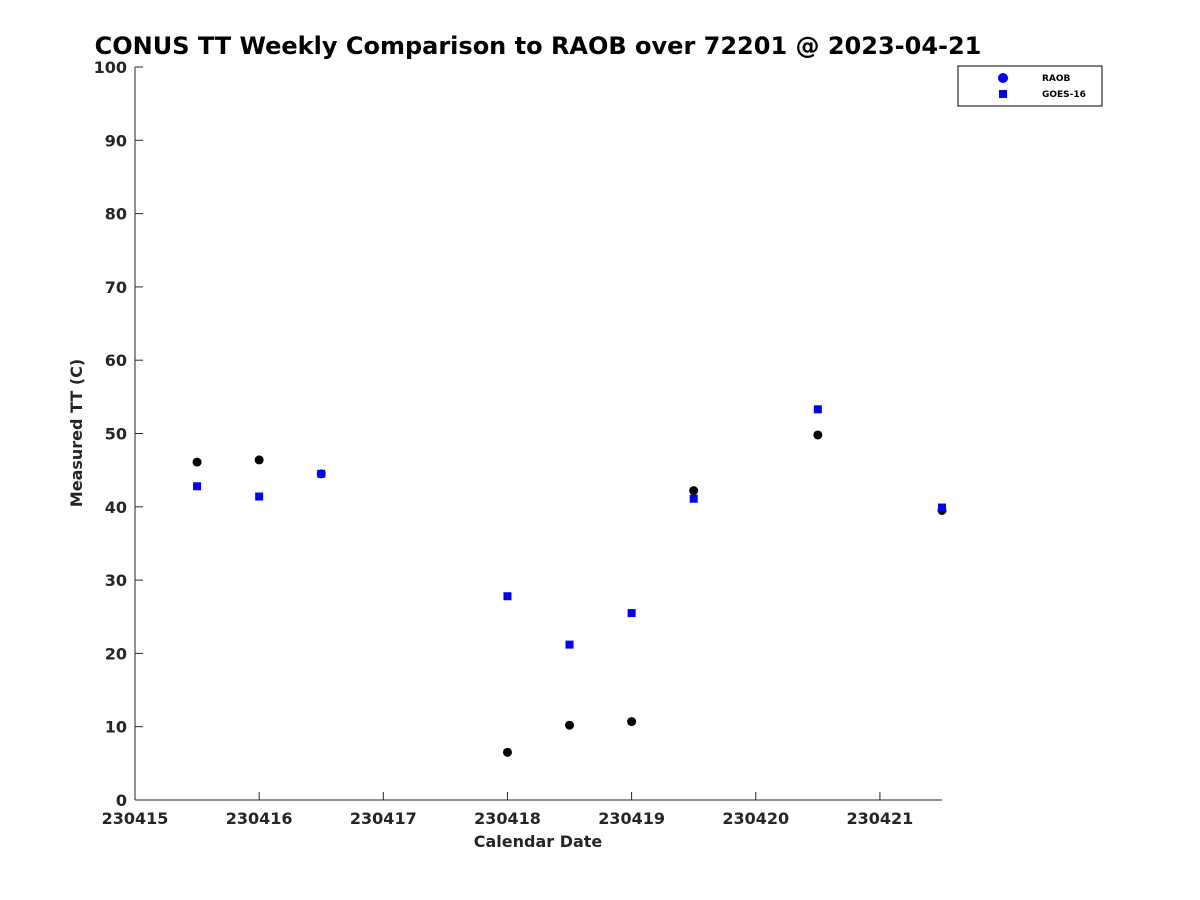 The width and height of the screenshot is (1200, 900). I want to click on y-tick-label: 60, so click(116, 360).